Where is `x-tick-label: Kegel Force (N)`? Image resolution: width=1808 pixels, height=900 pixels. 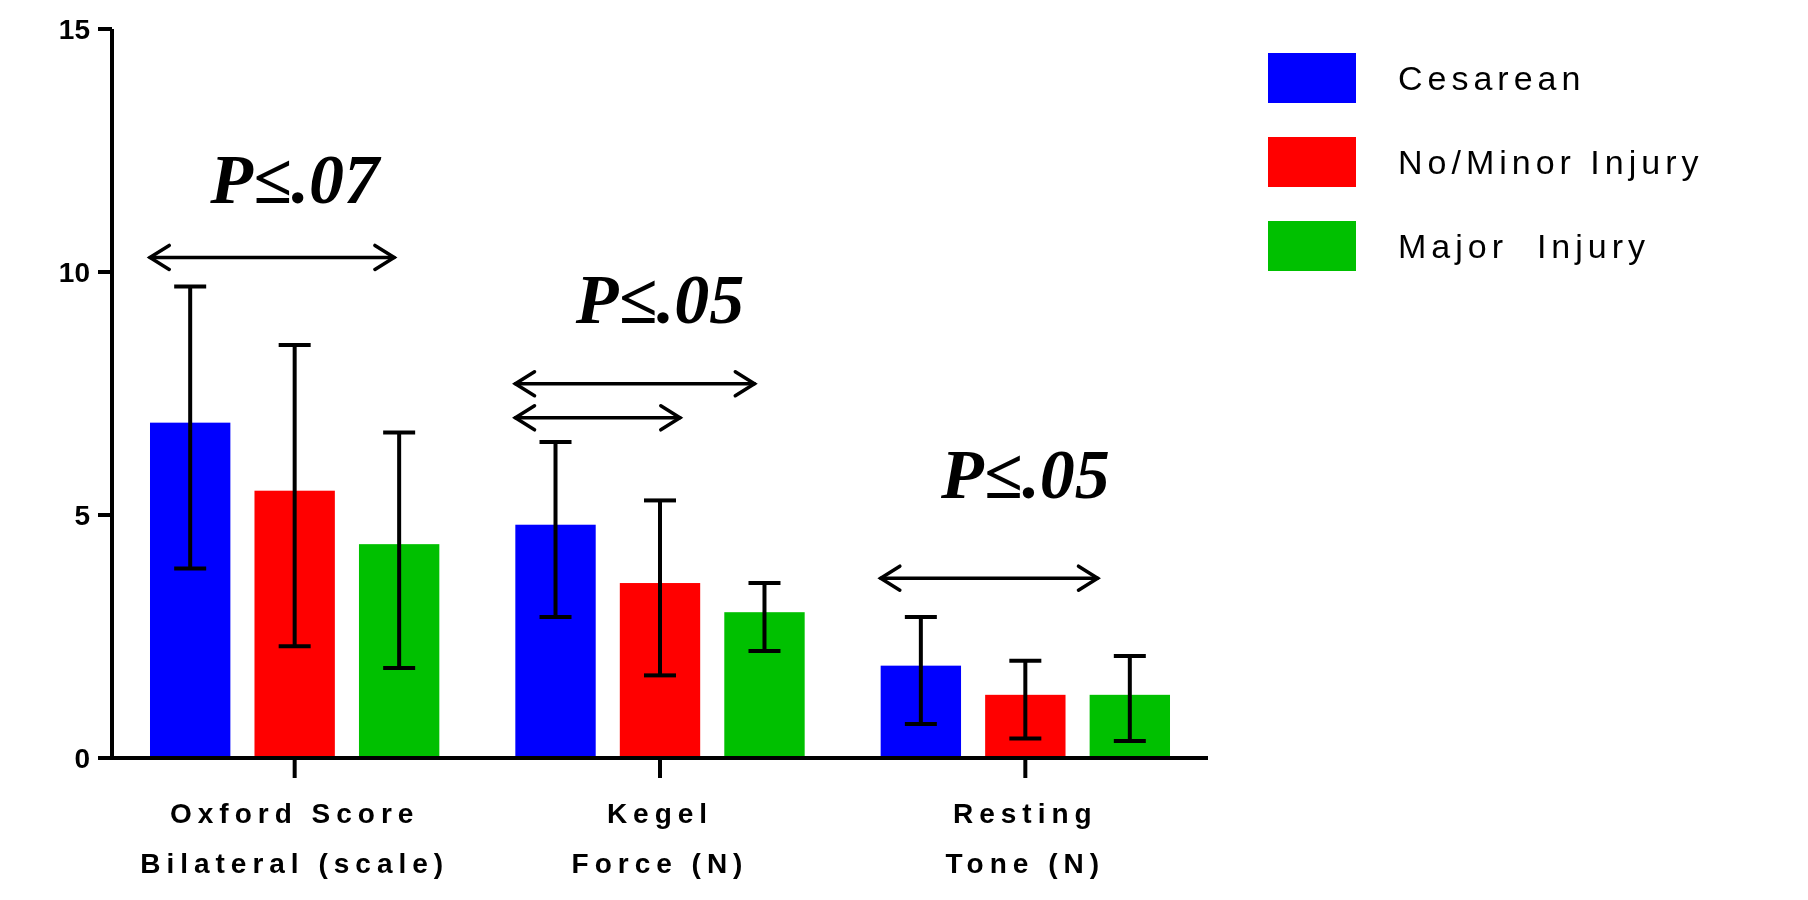 x-tick-label: Kegel Force (N) is located at coordinates (660, 838).